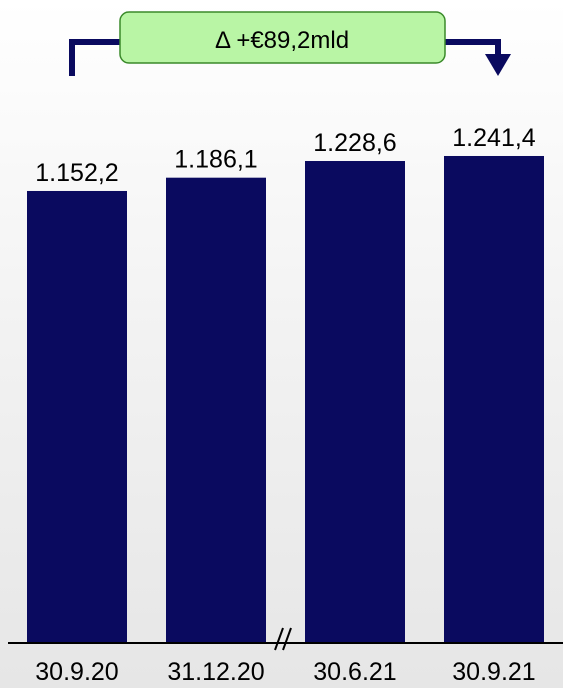 The image size is (563, 688). I want to click on bar-31.12.20, so click(216, 410).